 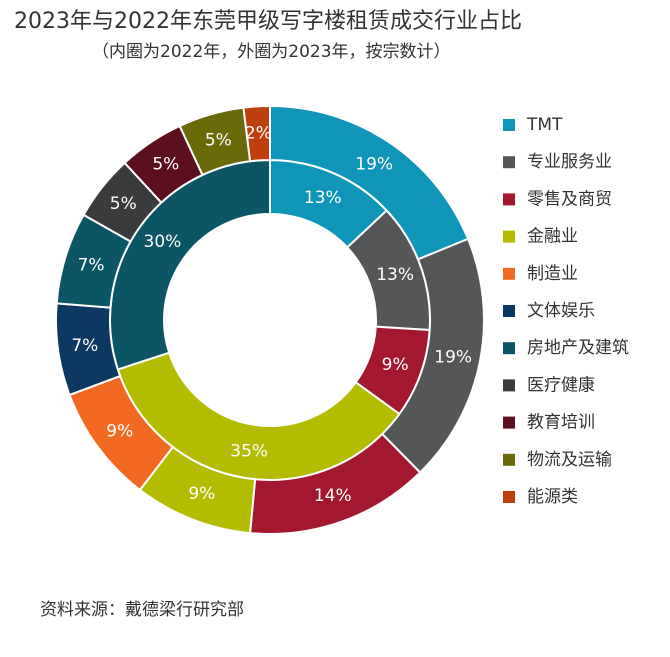 I want to click on chart-subtitle: （内圈为2022年，外圈为2023年，按宗数计）, so click(x=271, y=52).